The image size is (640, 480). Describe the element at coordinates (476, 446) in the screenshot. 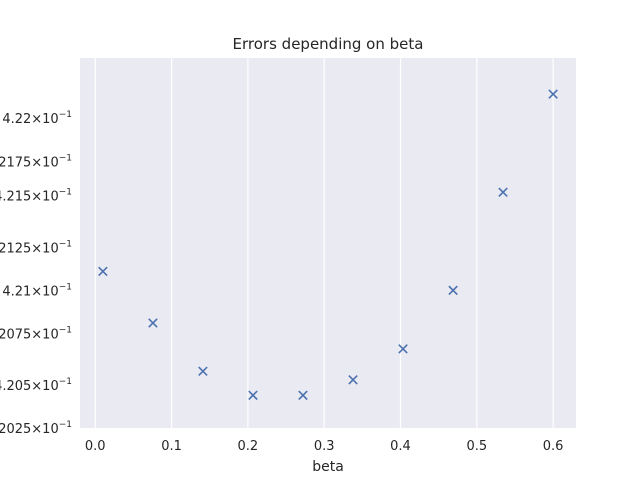

I see `x-tick-label: 0.5` at that location.